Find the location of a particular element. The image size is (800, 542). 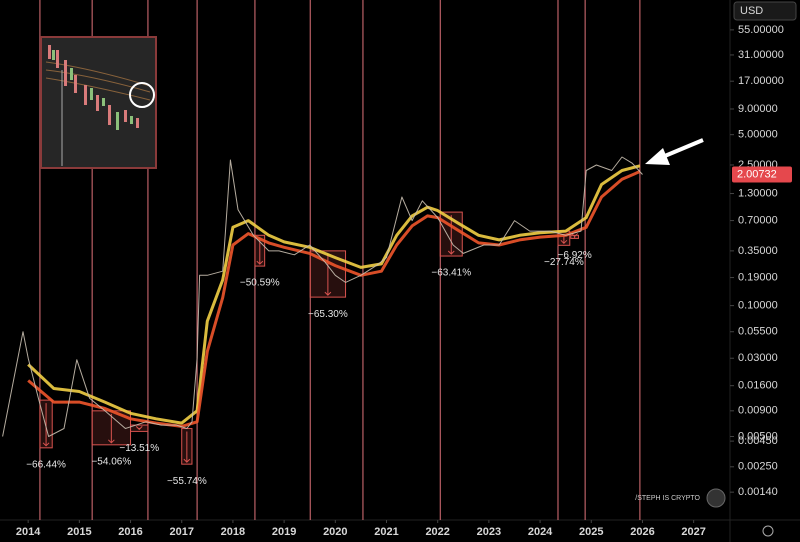

x-tick-label: 2025 is located at coordinates (591, 532).